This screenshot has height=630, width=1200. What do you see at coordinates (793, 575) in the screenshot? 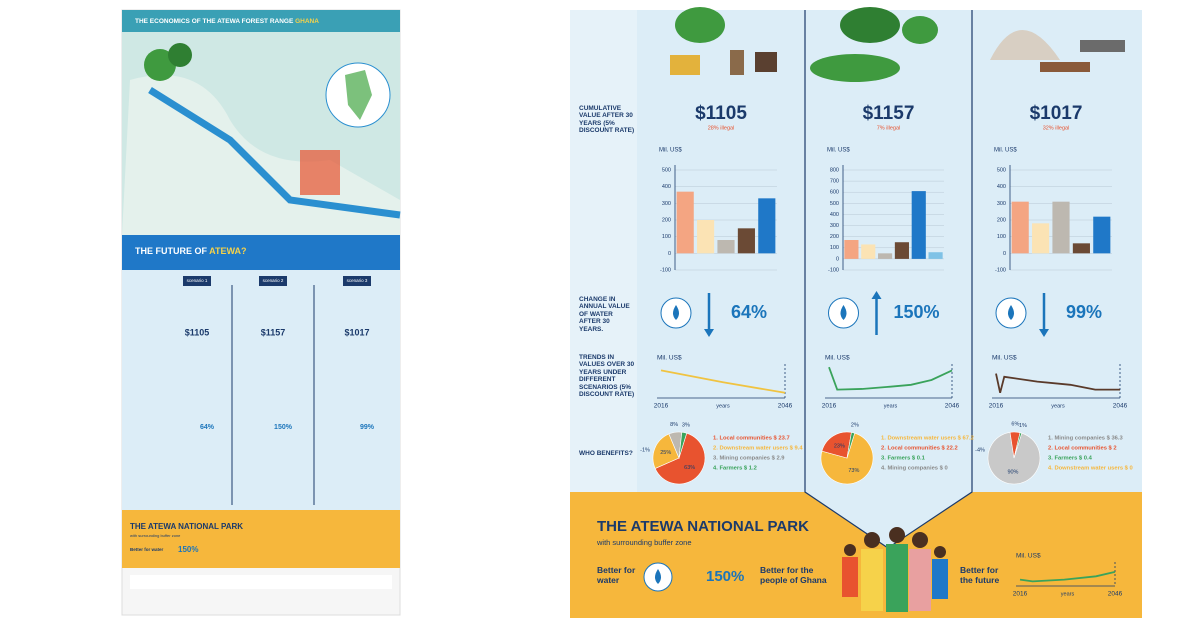
I see `park-people: Better for the people of Ghana` at bounding box center [793, 575].